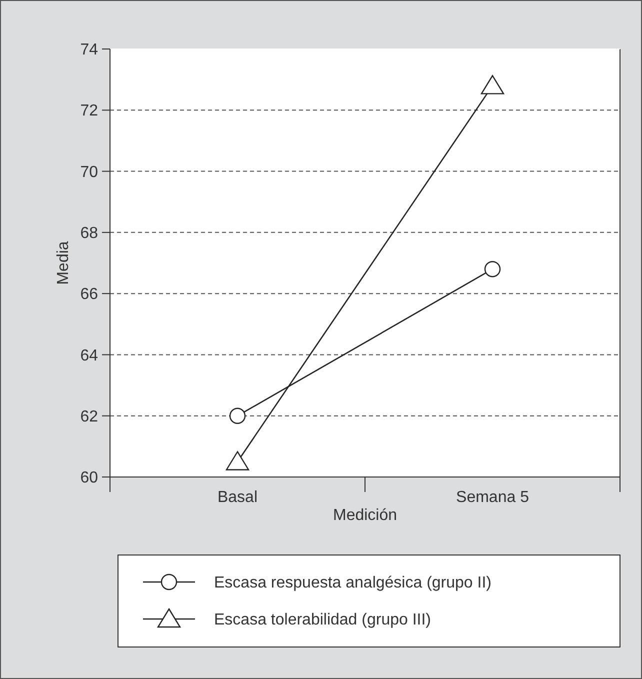 This screenshot has height=679, width=642. I want to click on y-tick-label: 64, so click(89, 355).